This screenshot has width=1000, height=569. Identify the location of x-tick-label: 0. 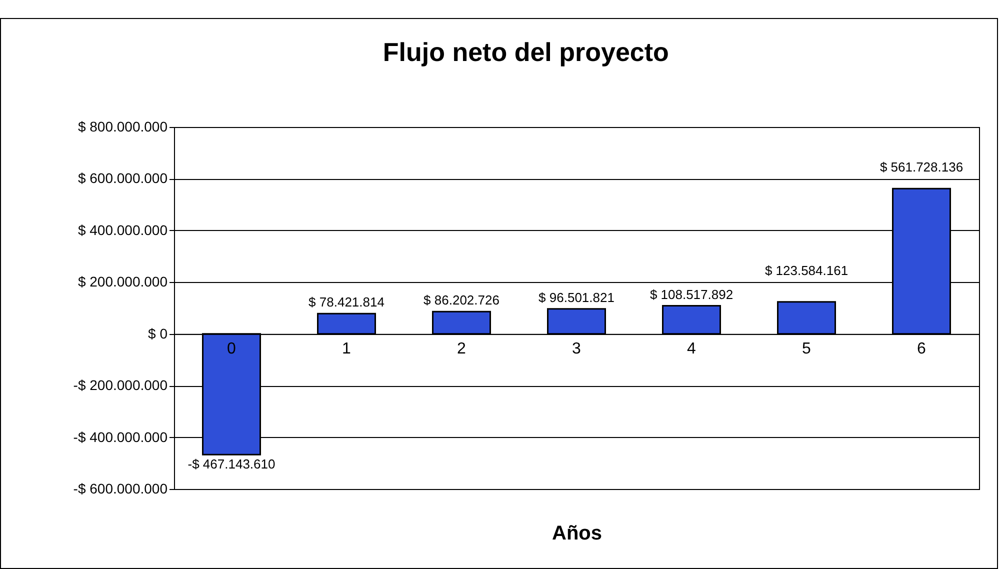
(231, 349).